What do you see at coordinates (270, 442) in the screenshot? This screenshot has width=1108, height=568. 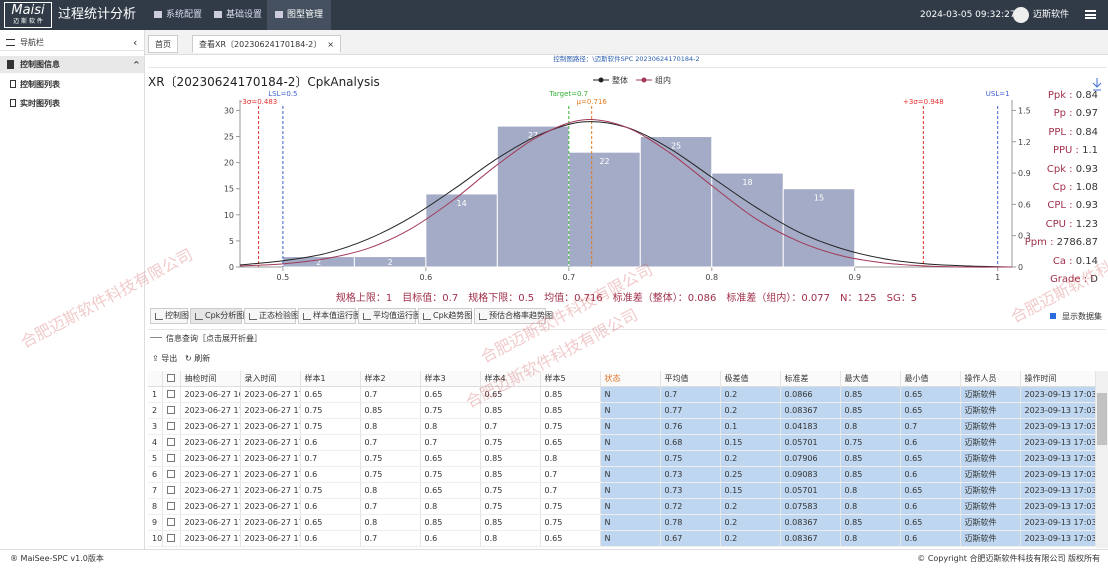 I see `cell: 2023-06-27 17:09` at bounding box center [270, 442].